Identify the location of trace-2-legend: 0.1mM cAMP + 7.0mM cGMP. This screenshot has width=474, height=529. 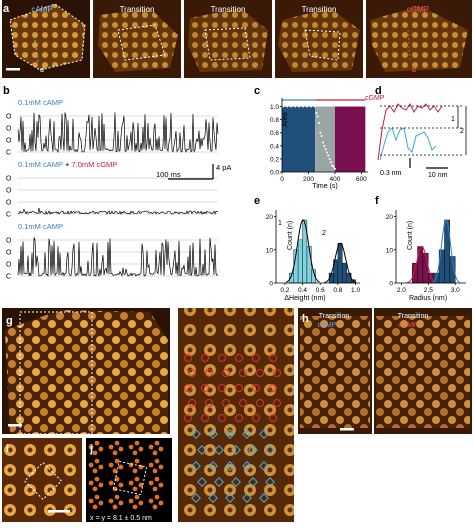
(67, 164).